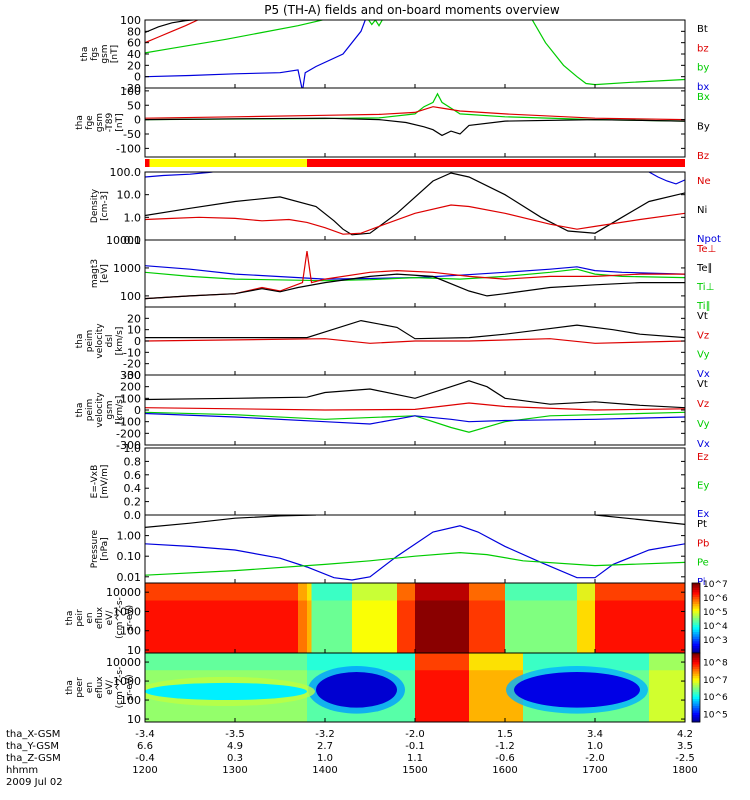 This screenshot has height=800, width=750. I want to click on x-row-value: 3.4, so click(595, 734).